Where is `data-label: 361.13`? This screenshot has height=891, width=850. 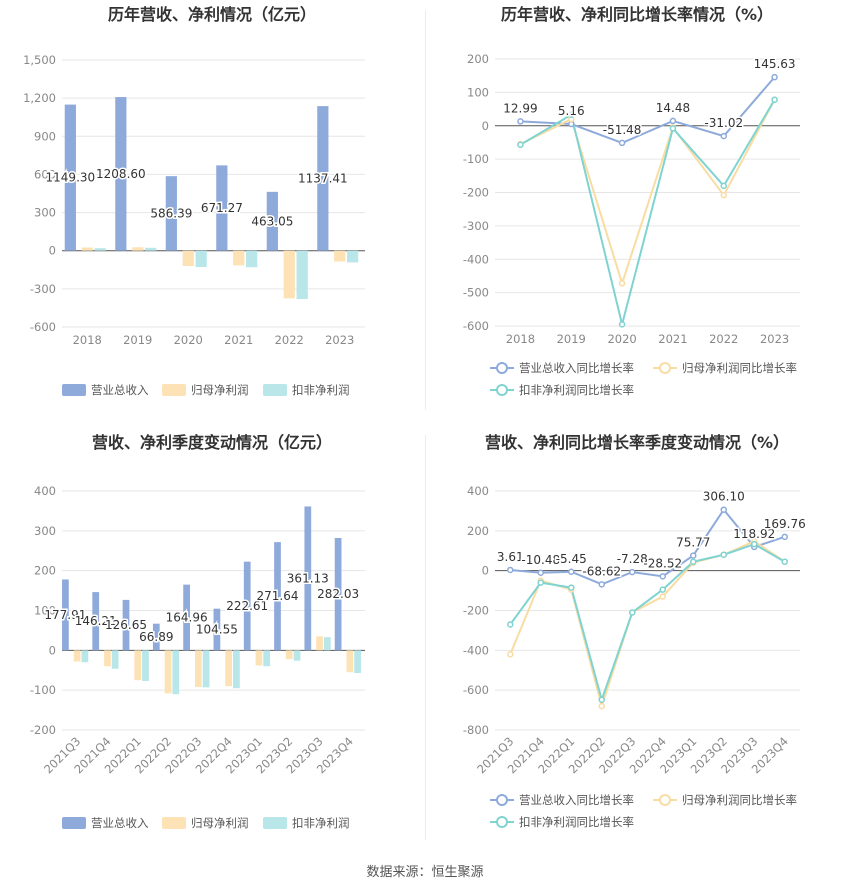
data-label: 361.13 is located at coordinates (308, 578).